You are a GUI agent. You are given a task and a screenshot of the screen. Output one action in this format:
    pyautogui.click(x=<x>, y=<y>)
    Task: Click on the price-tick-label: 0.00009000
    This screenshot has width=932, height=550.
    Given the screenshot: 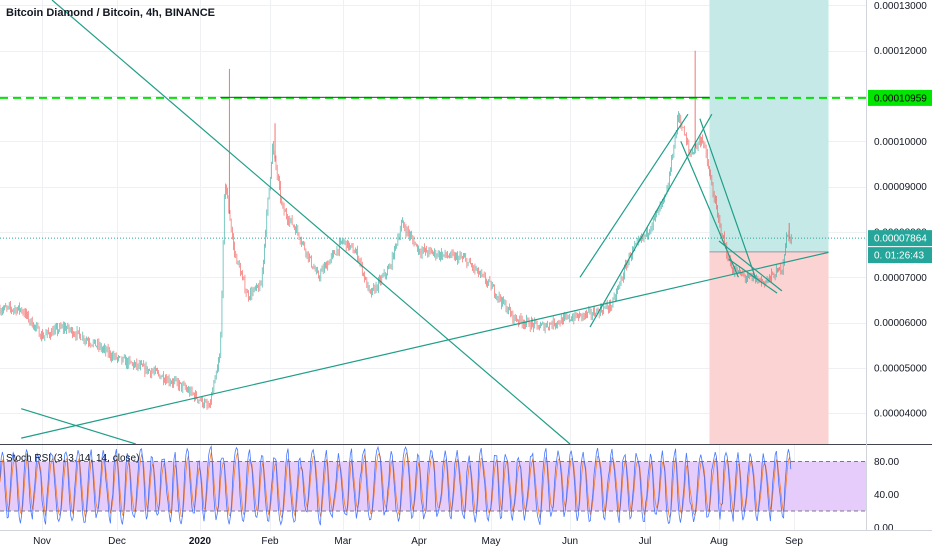 What is the action you would take?
    pyautogui.click(x=900, y=187)
    